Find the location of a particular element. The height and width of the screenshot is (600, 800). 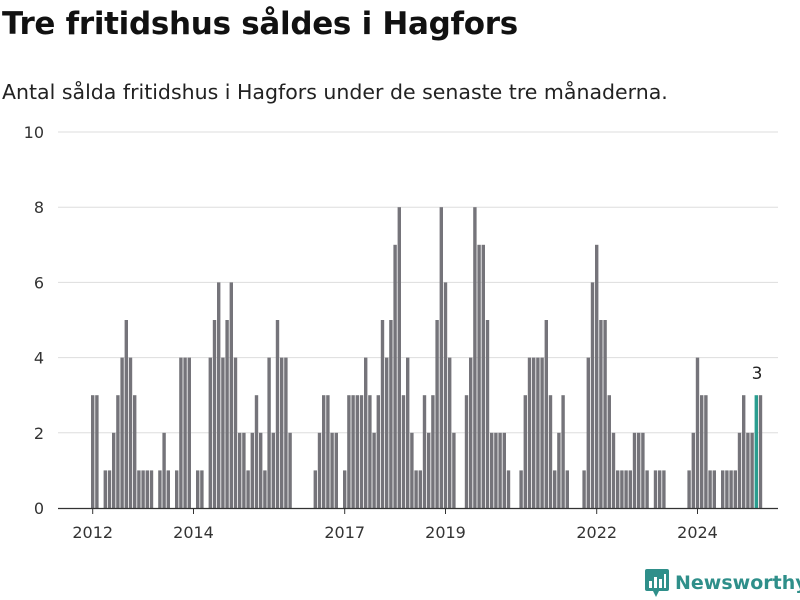

x-tick-label: 2024 is located at coordinates (697, 532).